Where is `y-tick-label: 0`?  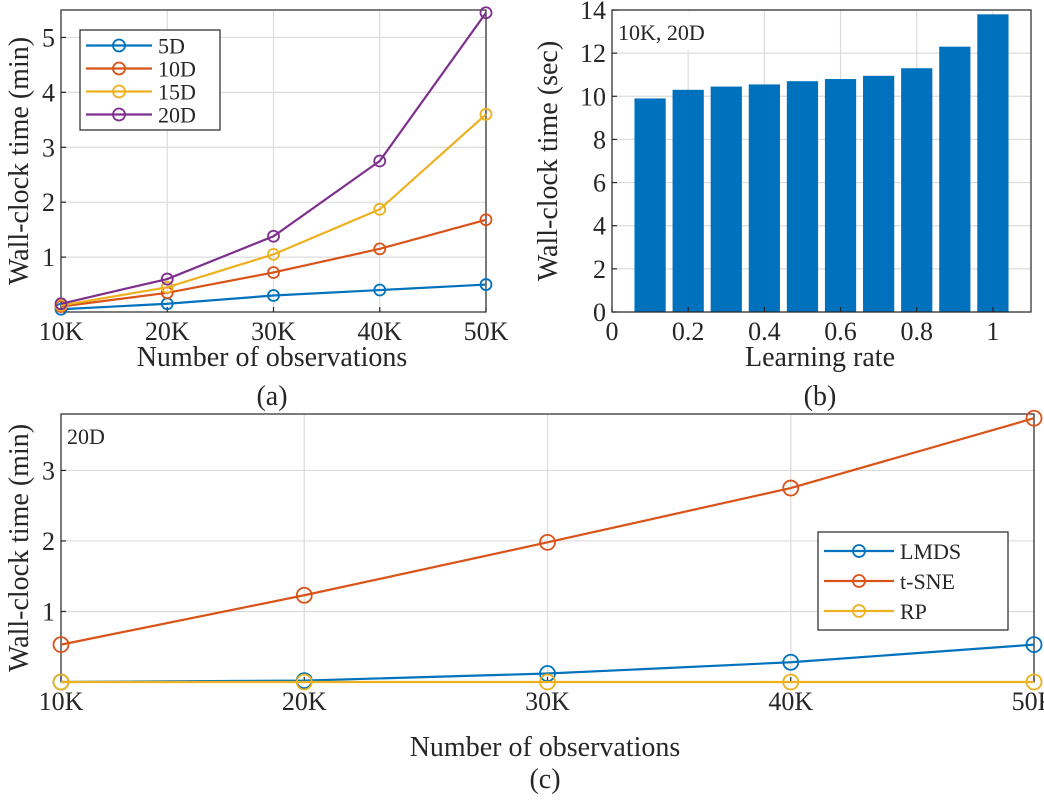 y-tick-label: 0 is located at coordinates (599, 312).